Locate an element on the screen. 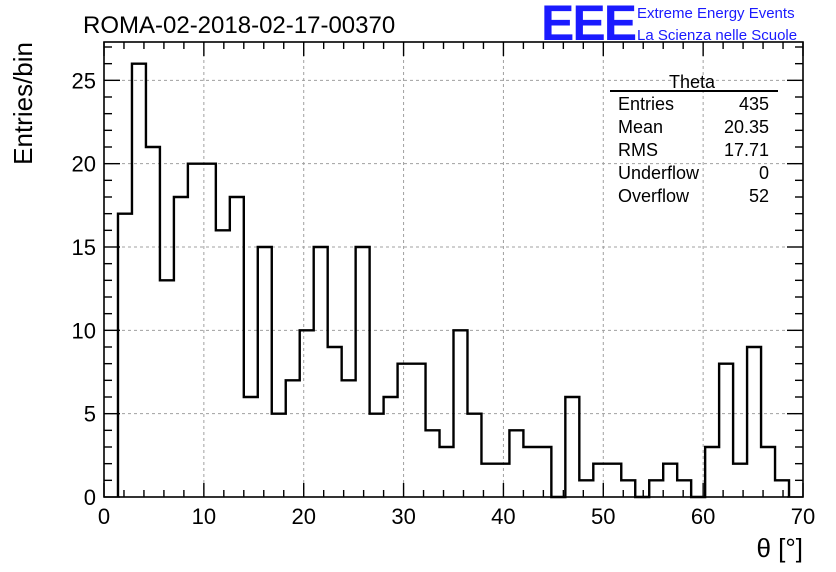  stats-label: Overflow is located at coordinates (654, 196).